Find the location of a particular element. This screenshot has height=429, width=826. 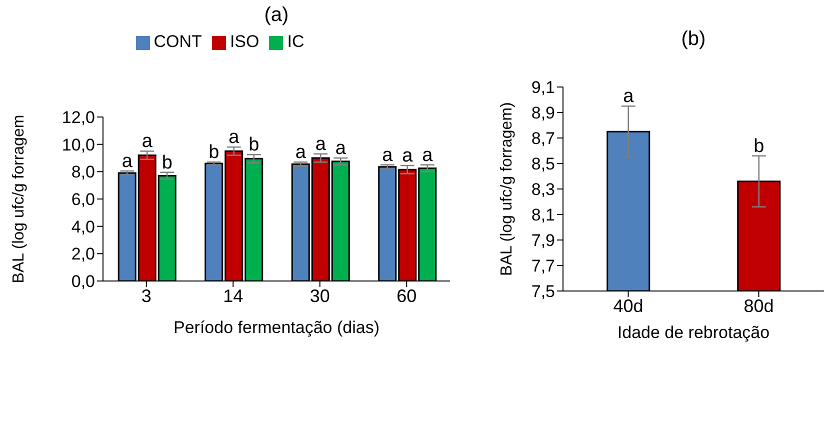

y-tick-label: 12,0 is located at coordinates (78, 118).